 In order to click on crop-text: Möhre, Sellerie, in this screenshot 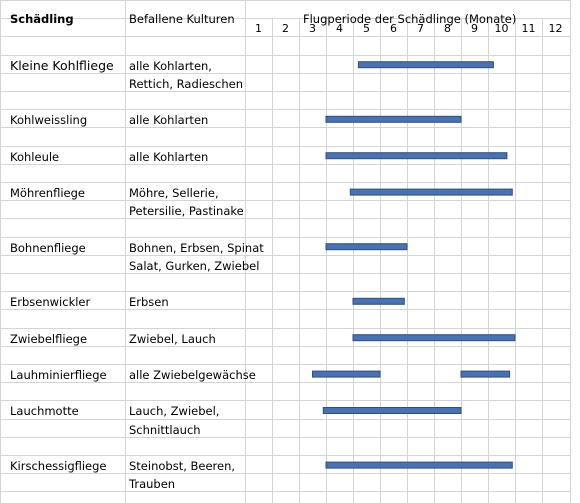, I will do `click(174, 193)`.